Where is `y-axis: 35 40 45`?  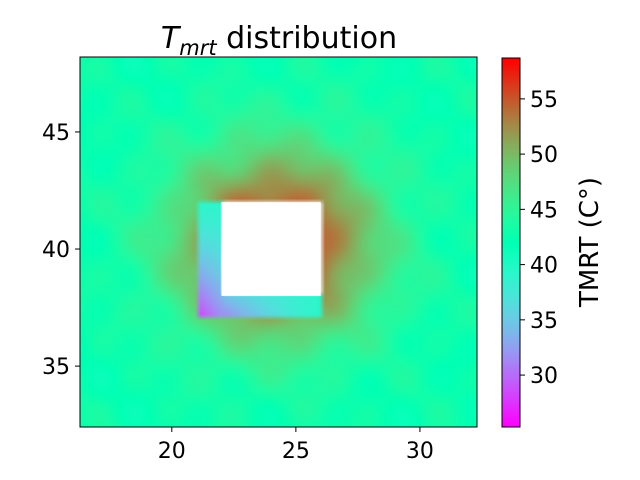
y-axis: 35 40 45 is located at coordinates (61, 250).